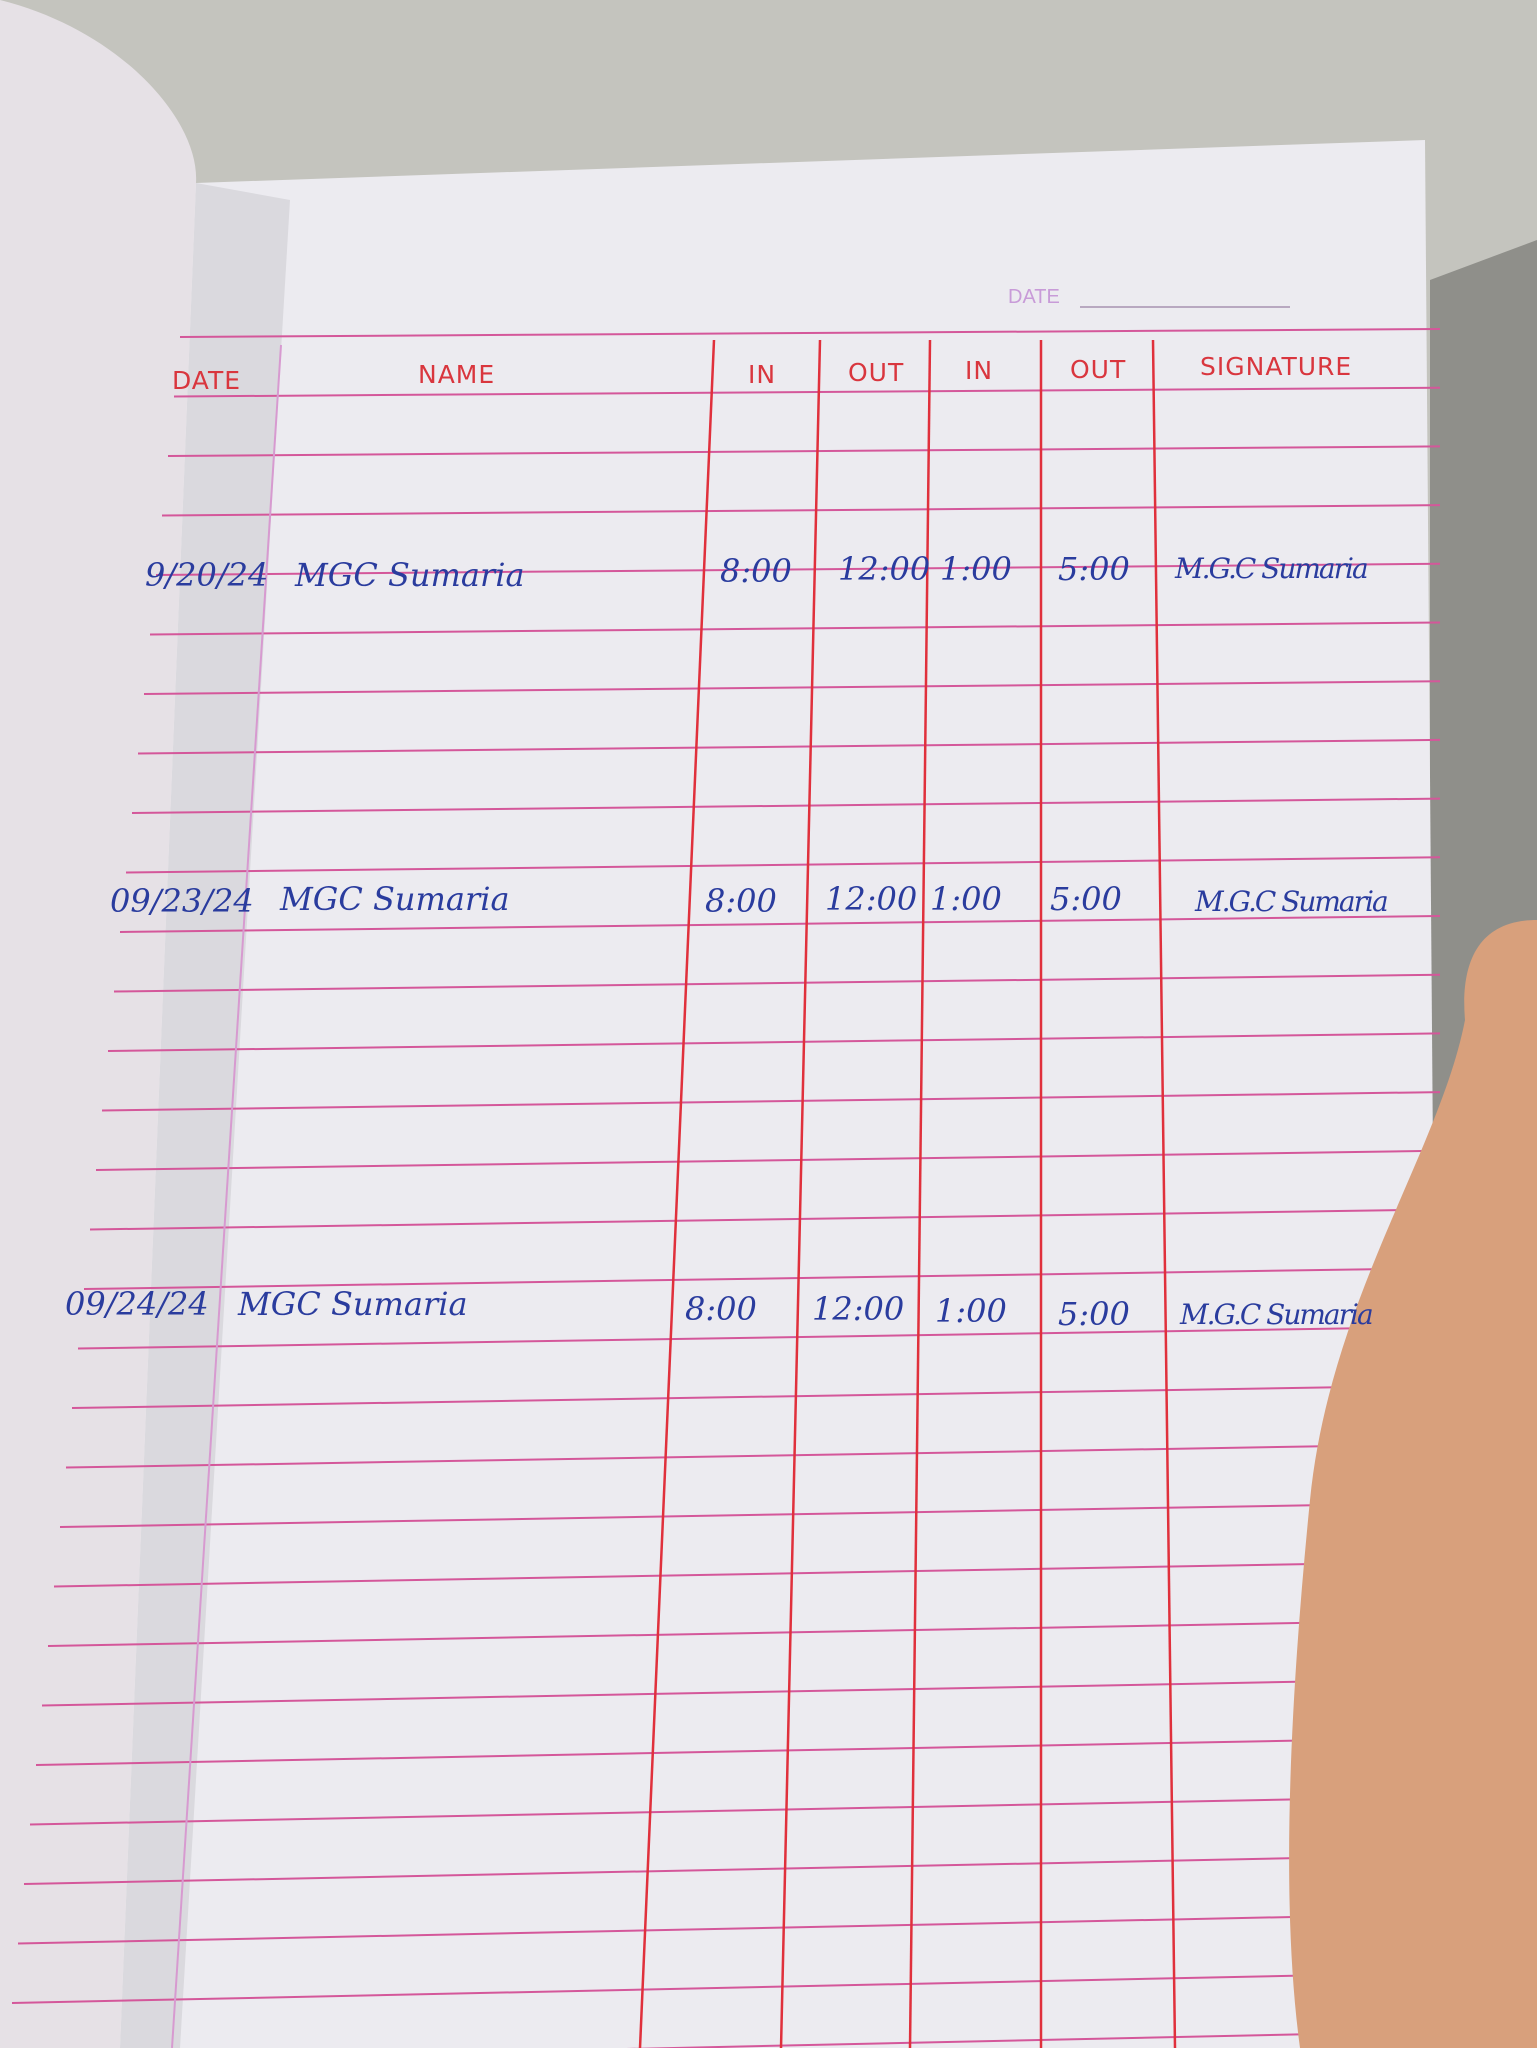 The width and height of the screenshot is (1537, 2048). I want to click on col-header-signature: SIGNATURE, so click(1276, 366).